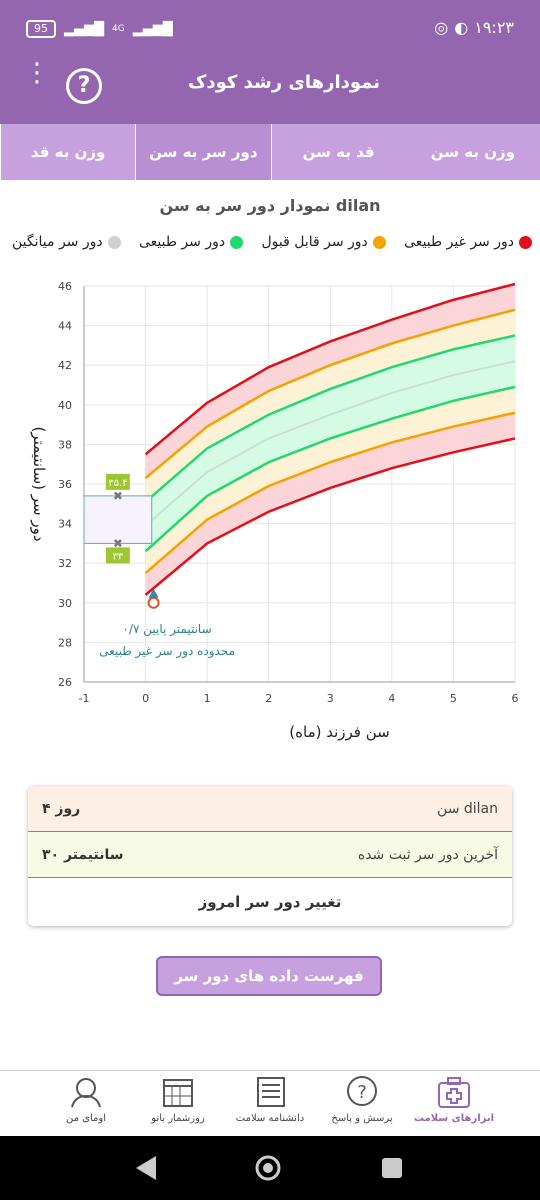 This screenshot has width=540, height=1204. I want to click on x-axis-label: سن فرزند (ماه), so click(339, 732).